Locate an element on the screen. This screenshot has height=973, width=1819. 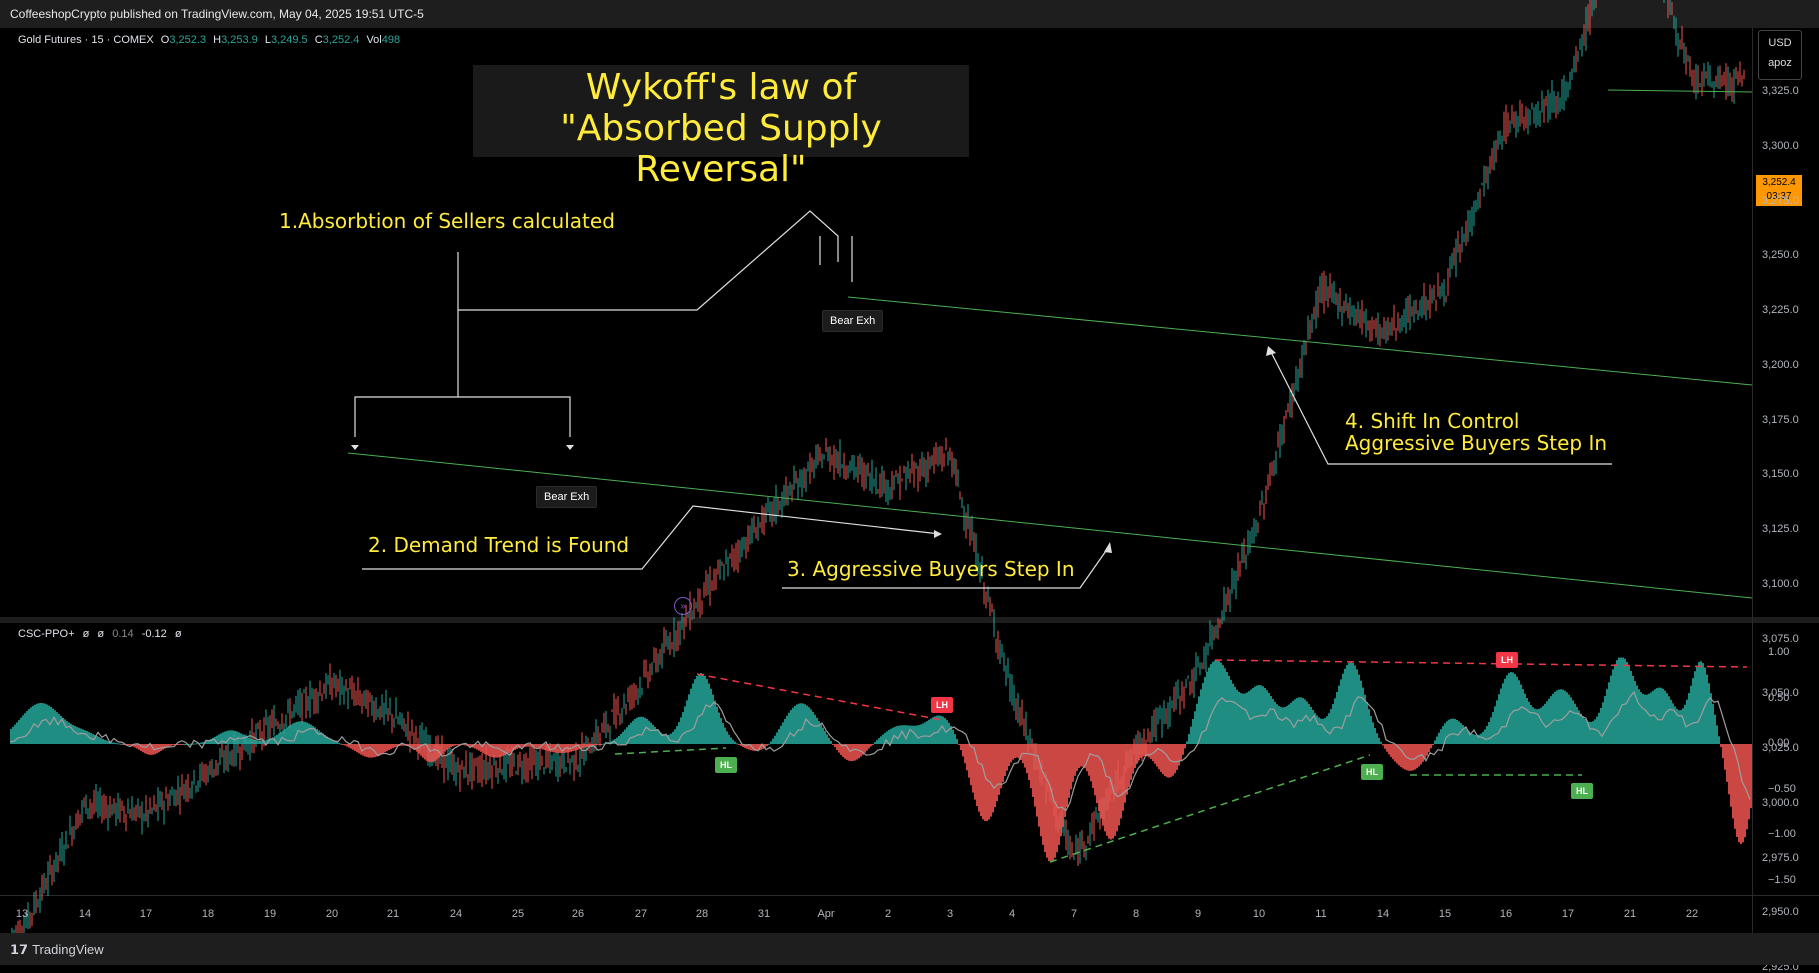
tradingview-logo: 𝟭𝟳 TradingView is located at coordinates (57, 950).